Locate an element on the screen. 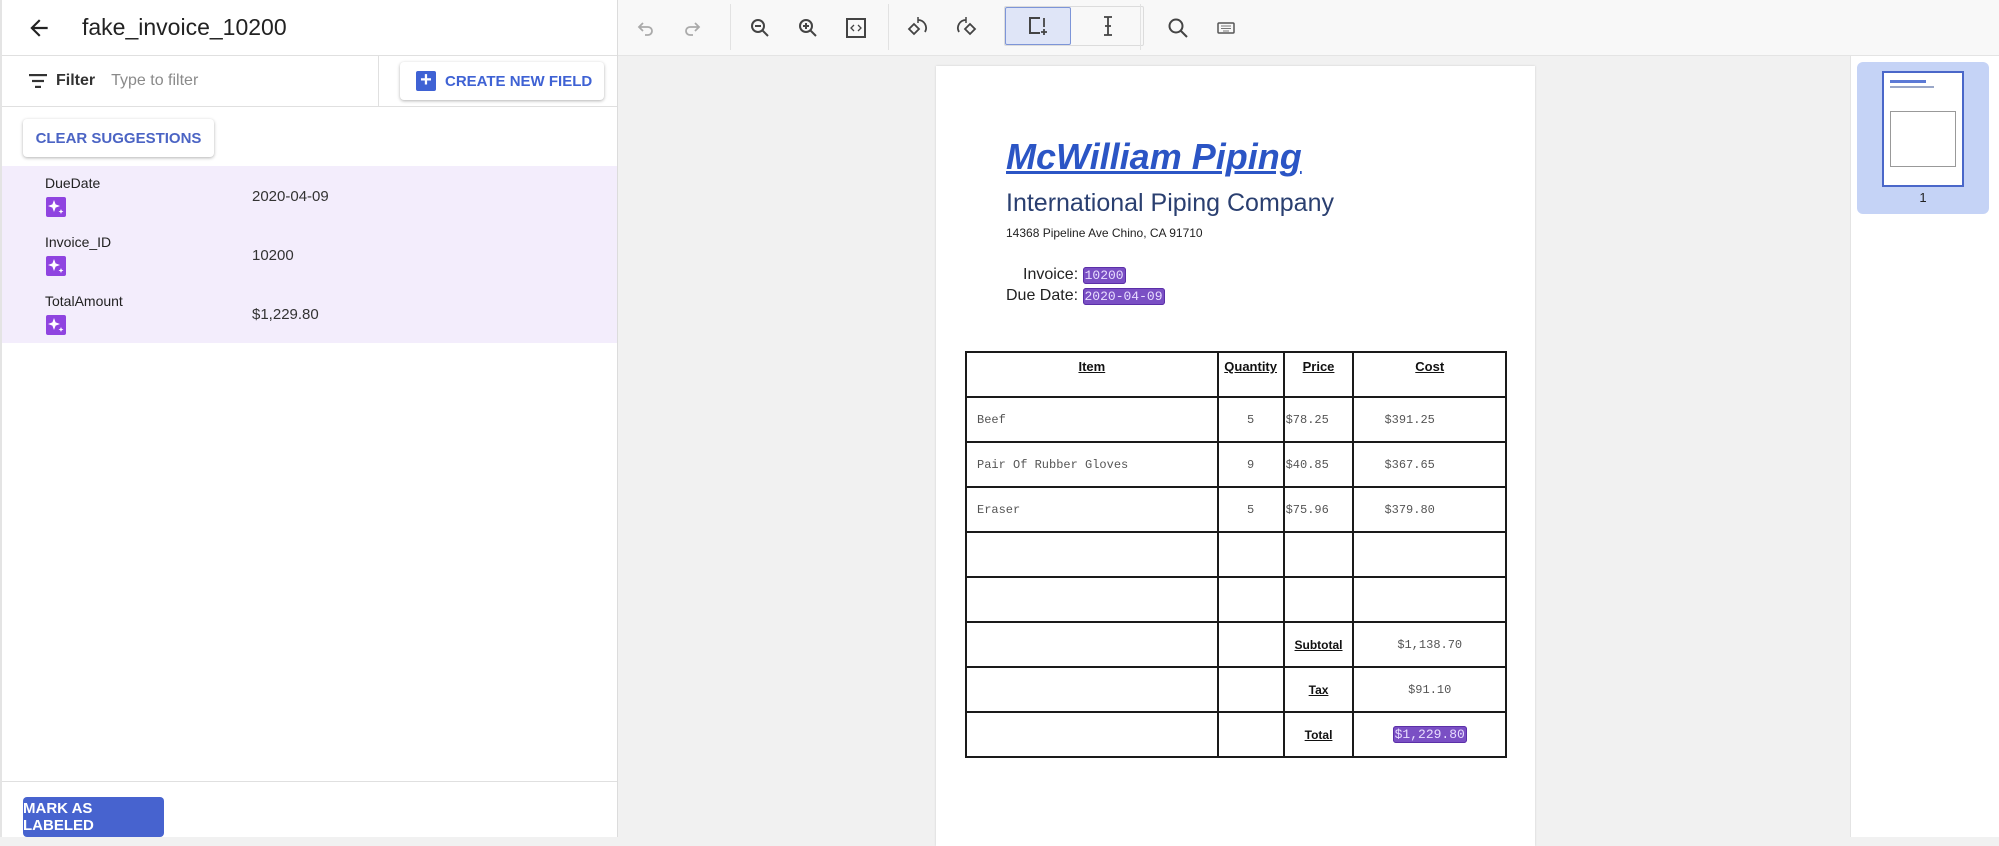 The height and width of the screenshot is (846, 1999). table-cell: $40.85 is located at coordinates (1318, 464).